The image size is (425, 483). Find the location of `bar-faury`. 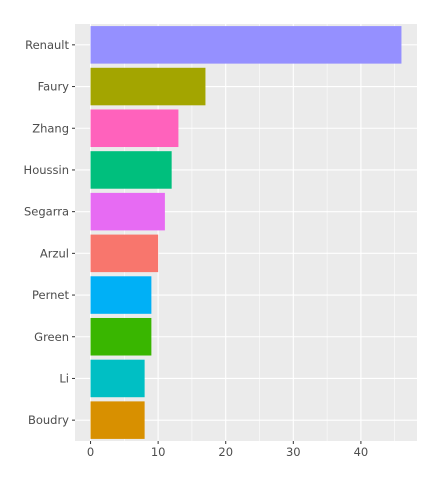

bar-faury is located at coordinates (148, 86).